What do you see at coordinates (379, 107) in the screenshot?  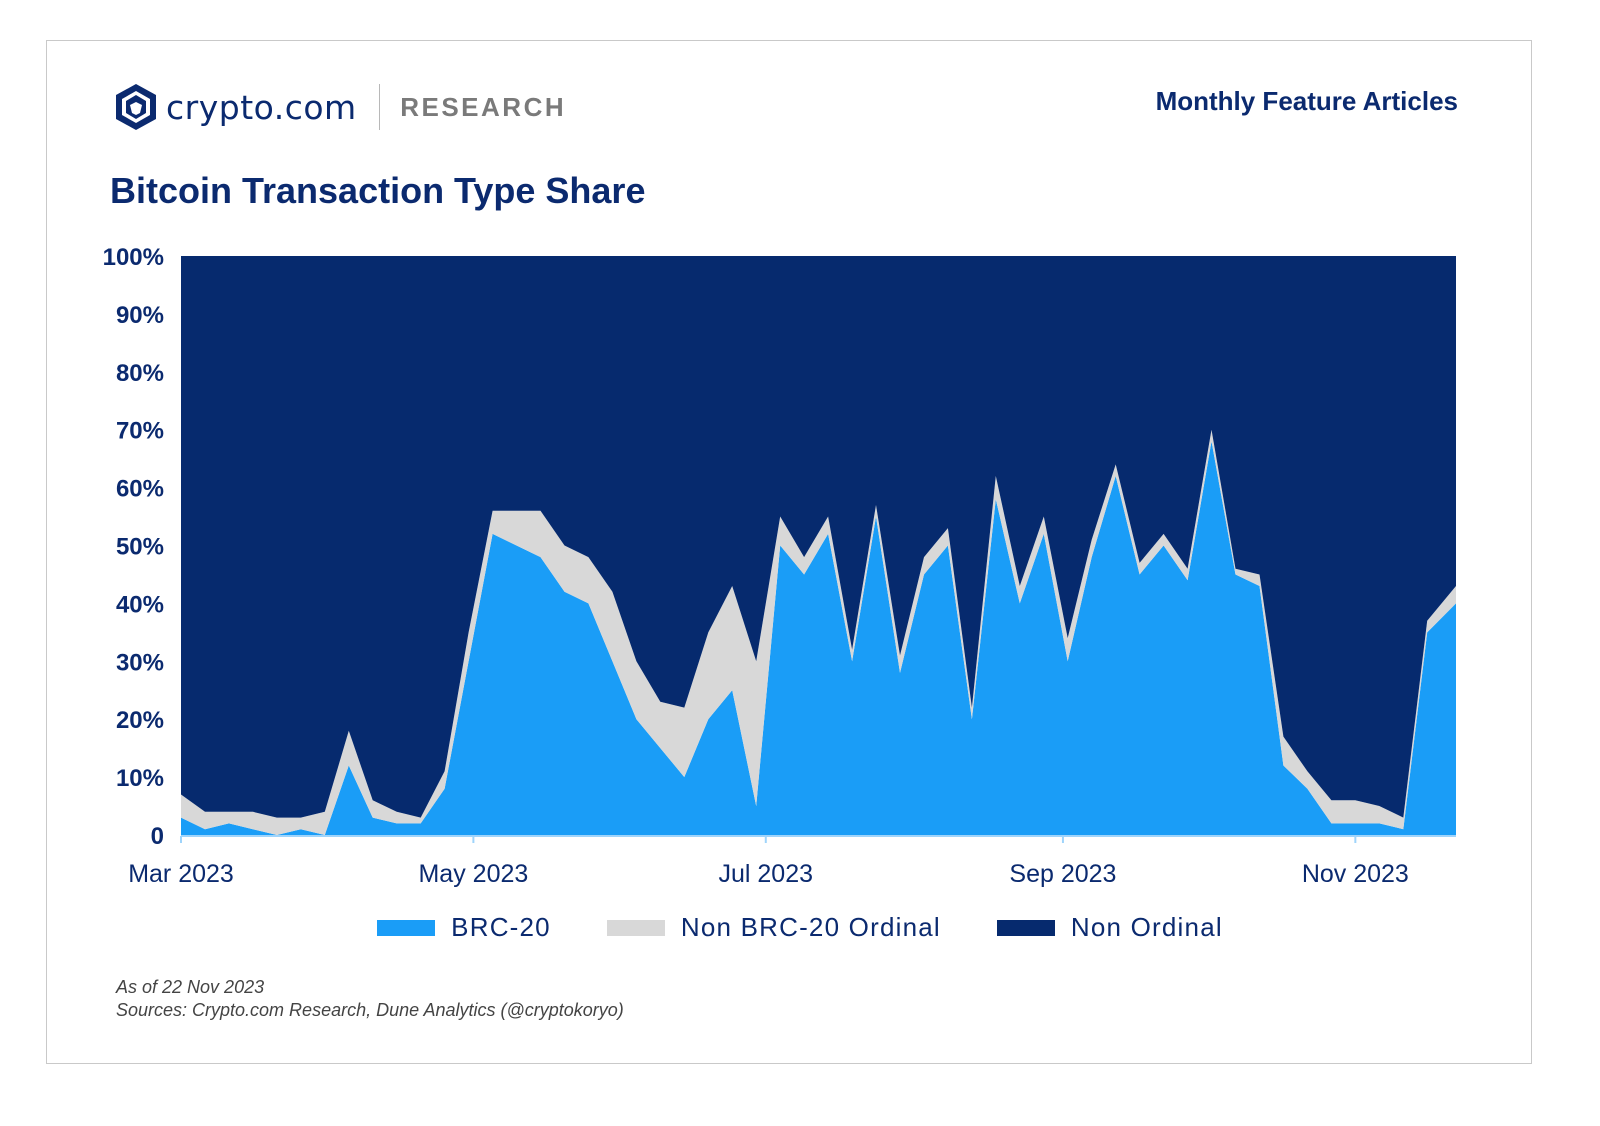 I see `brand-divider` at bounding box center [379, 107].